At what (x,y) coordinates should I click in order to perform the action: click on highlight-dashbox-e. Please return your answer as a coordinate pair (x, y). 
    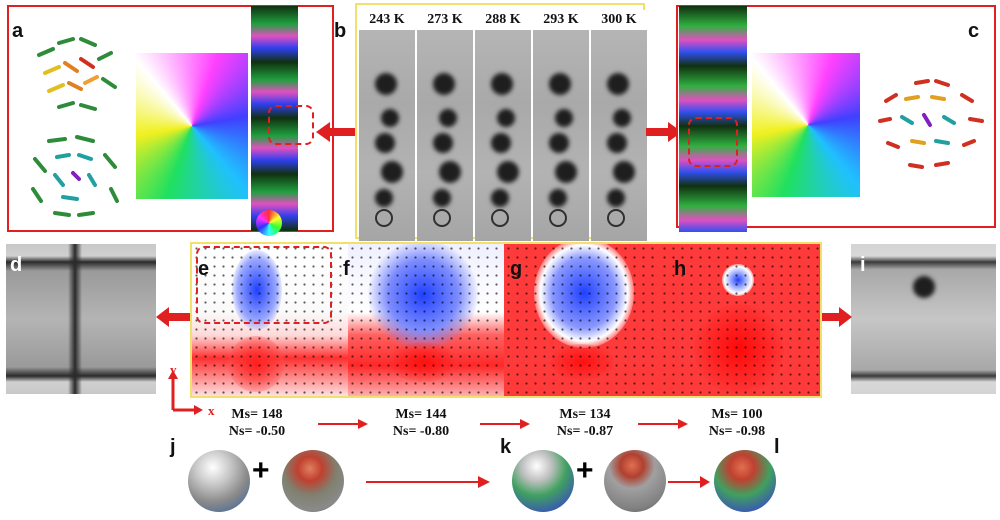
    Looking at the image, I should click on (264, 285).